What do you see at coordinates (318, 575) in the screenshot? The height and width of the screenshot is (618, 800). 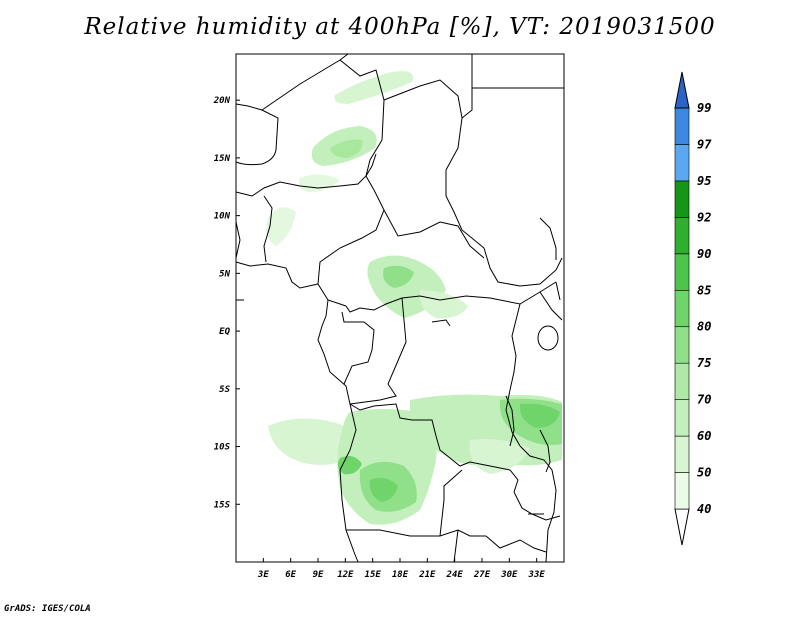 I see `x-tick-label: 9E` at bounding box center [318, 575].